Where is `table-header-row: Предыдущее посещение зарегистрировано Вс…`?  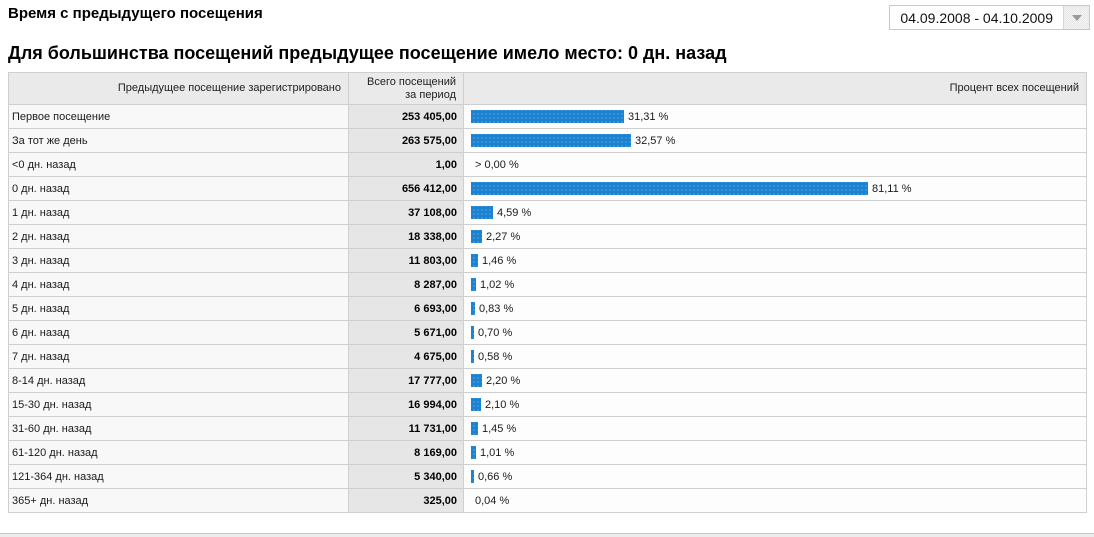 table-header-row: Предыдущее посещение зарегистрировано Вс… is located at coordinates (547, 88).